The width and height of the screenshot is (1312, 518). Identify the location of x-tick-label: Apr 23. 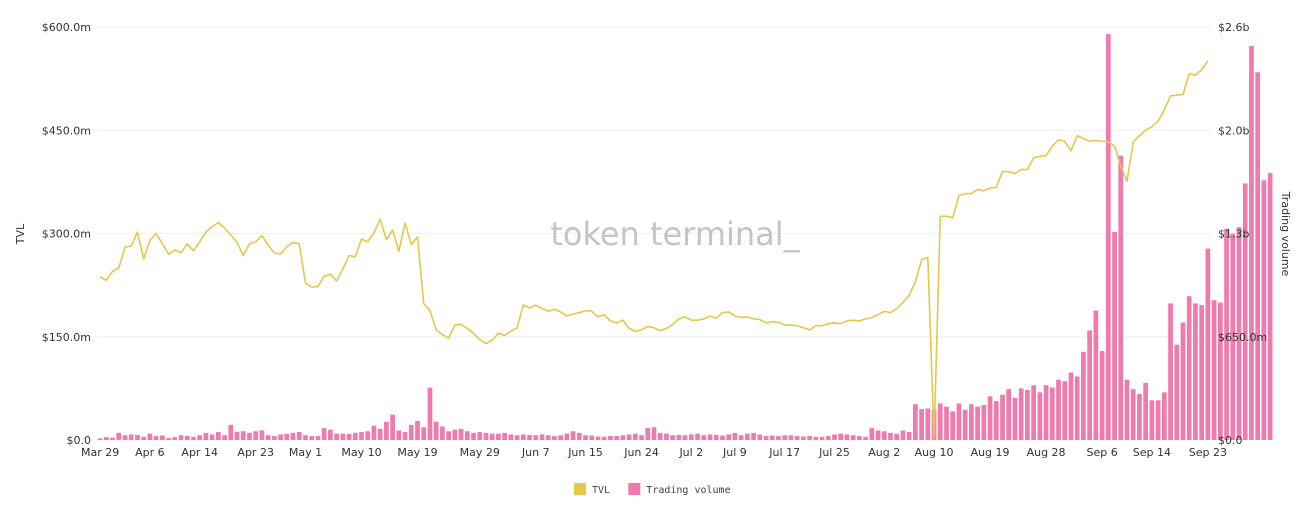
(255, 452).